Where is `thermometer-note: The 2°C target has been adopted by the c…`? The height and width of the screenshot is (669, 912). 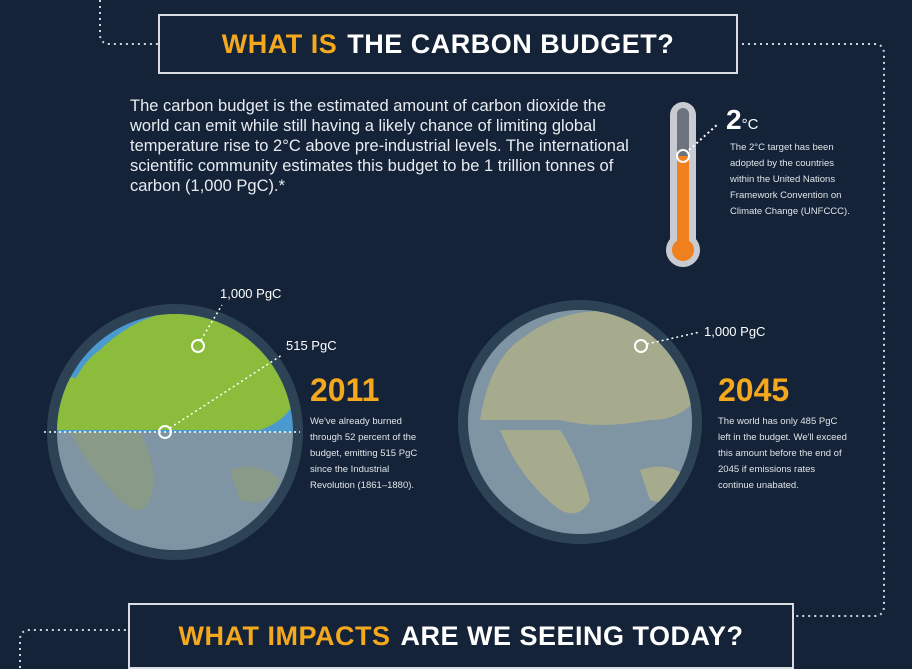
thermometer-note: The 2°C target has been adopted by the c… is located at coordinates (790, 179).